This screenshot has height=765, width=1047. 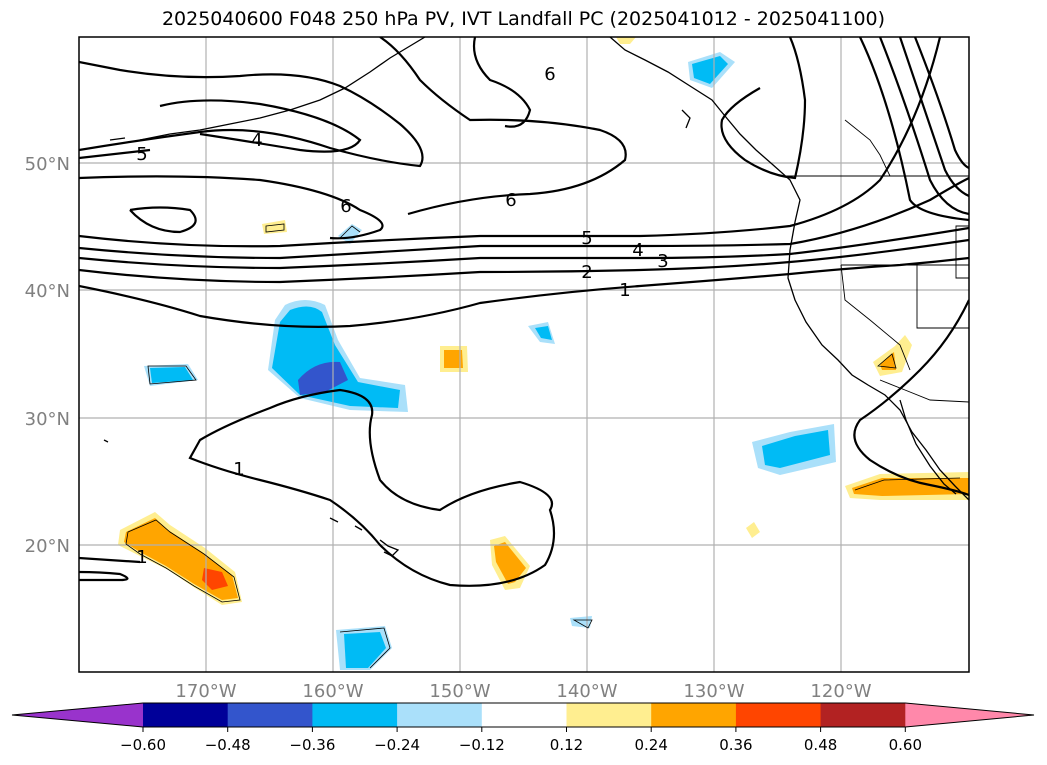 I want to click on lon-label: 140°W, so click(x=586, y=691).